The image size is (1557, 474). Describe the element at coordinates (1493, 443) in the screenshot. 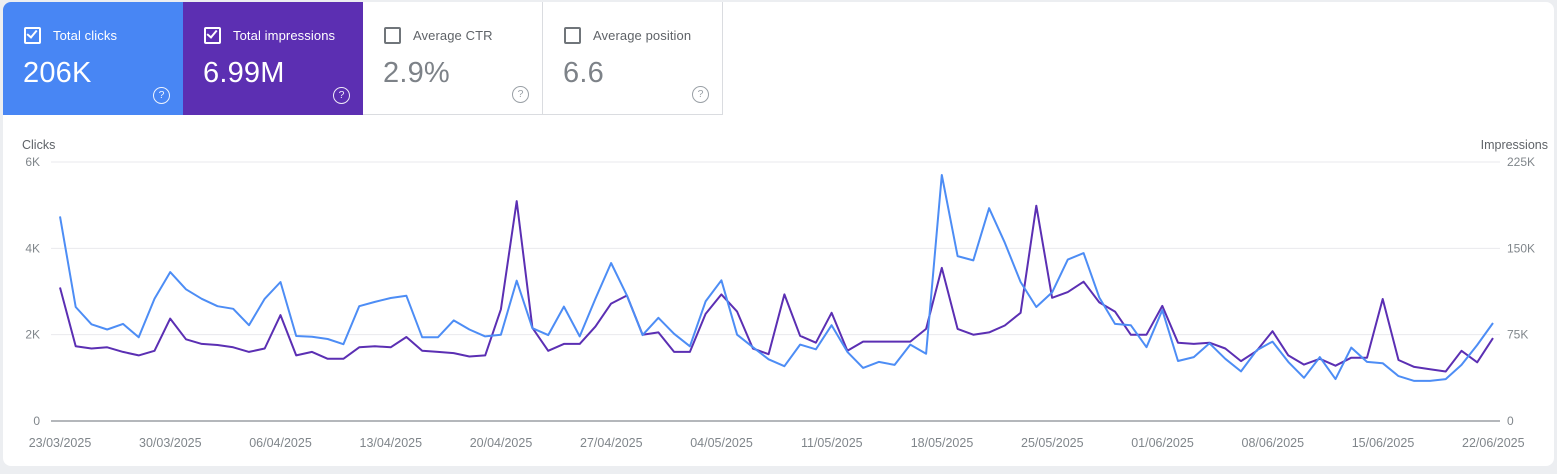

I see `x-axis-label: 22/06/2025` at that location.